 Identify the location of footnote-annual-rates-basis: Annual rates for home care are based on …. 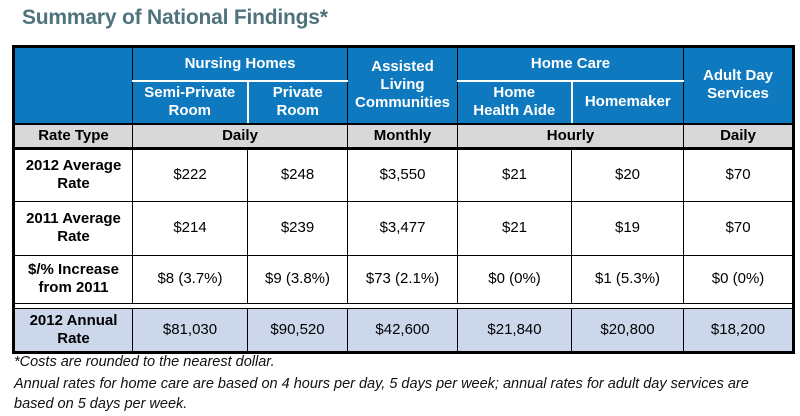
(381, 394).